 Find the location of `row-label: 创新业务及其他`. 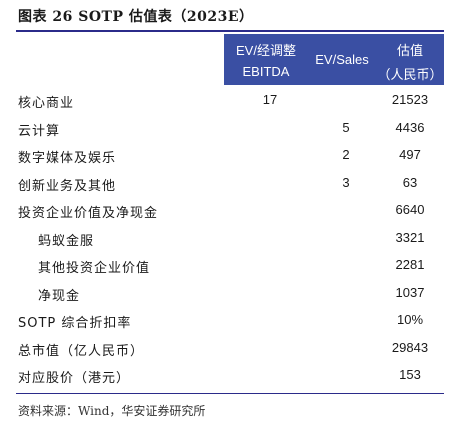

row-label: 创新业务及其他 is located at coordinates (67, 186).